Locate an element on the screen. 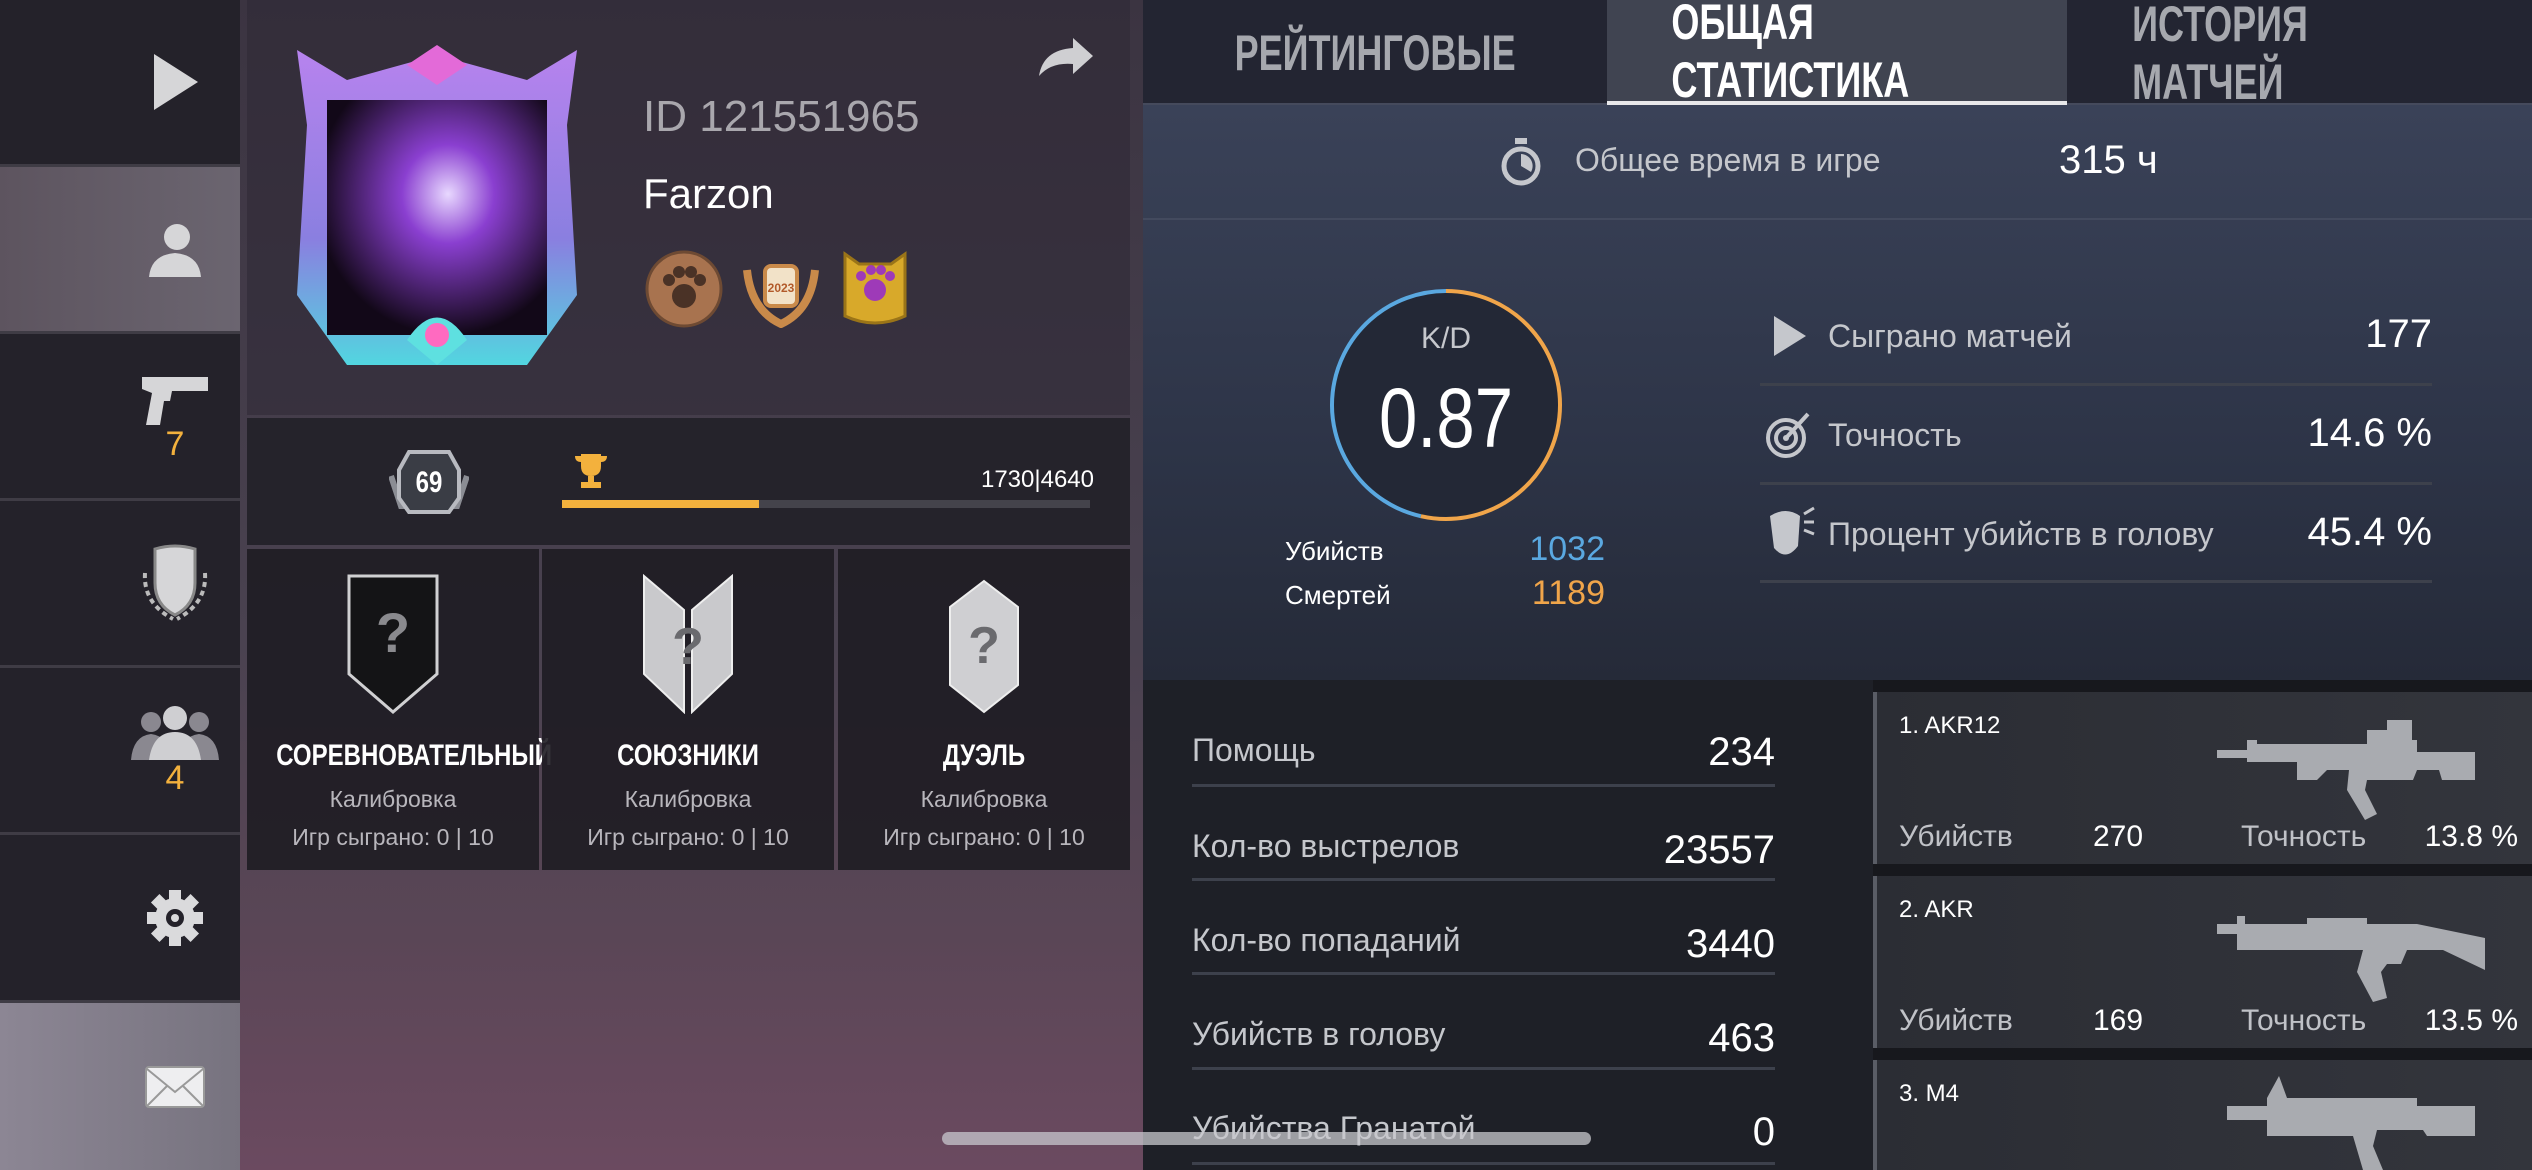 The height and width of the screenshot is (1170, 2532). summary-label: Сыграно матчей is located at coordinates (1950, 336).